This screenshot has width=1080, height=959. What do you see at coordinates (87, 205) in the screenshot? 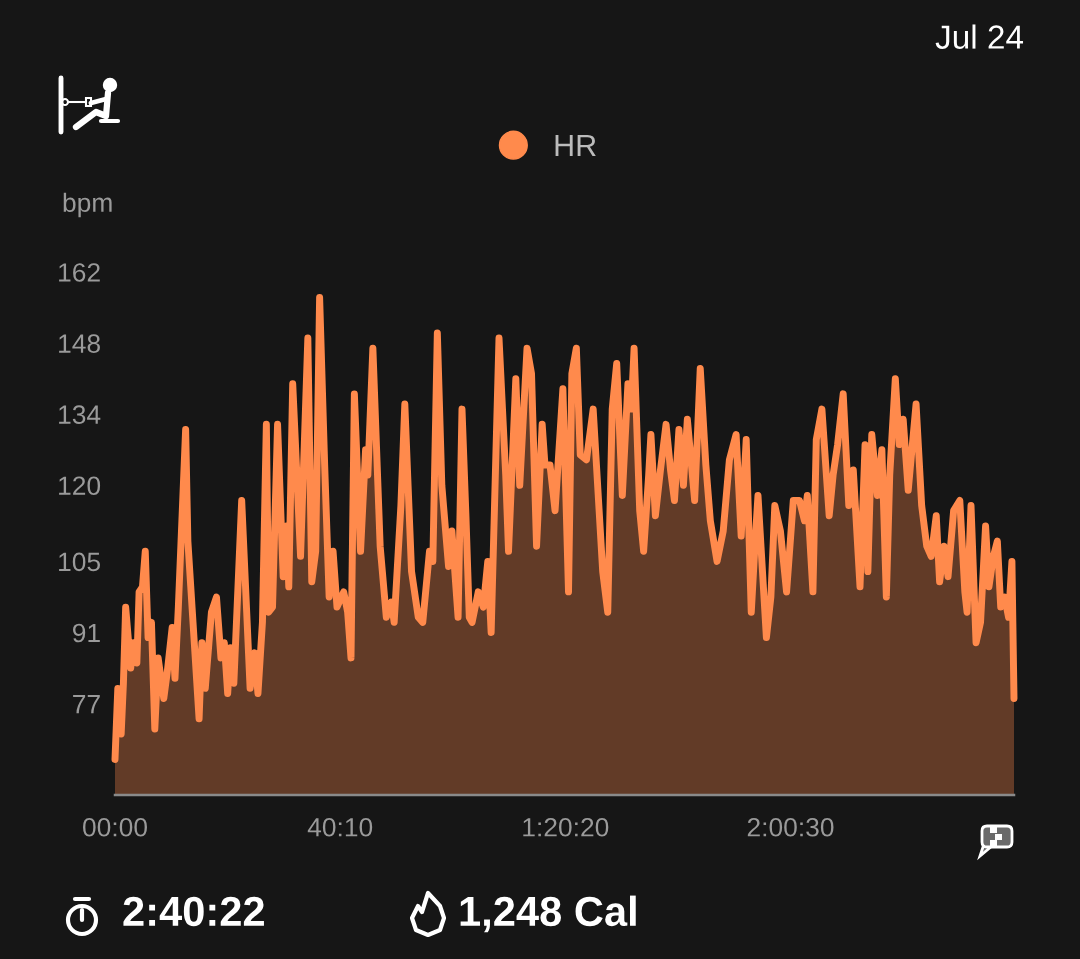
I see `y-axis-title: bpm` at bounding box center [87, 205].